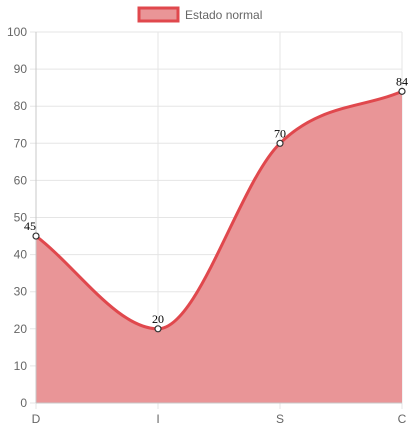 This screenshot has height=431, width=410. I want to click on data-label: 45, so click(30, 226).